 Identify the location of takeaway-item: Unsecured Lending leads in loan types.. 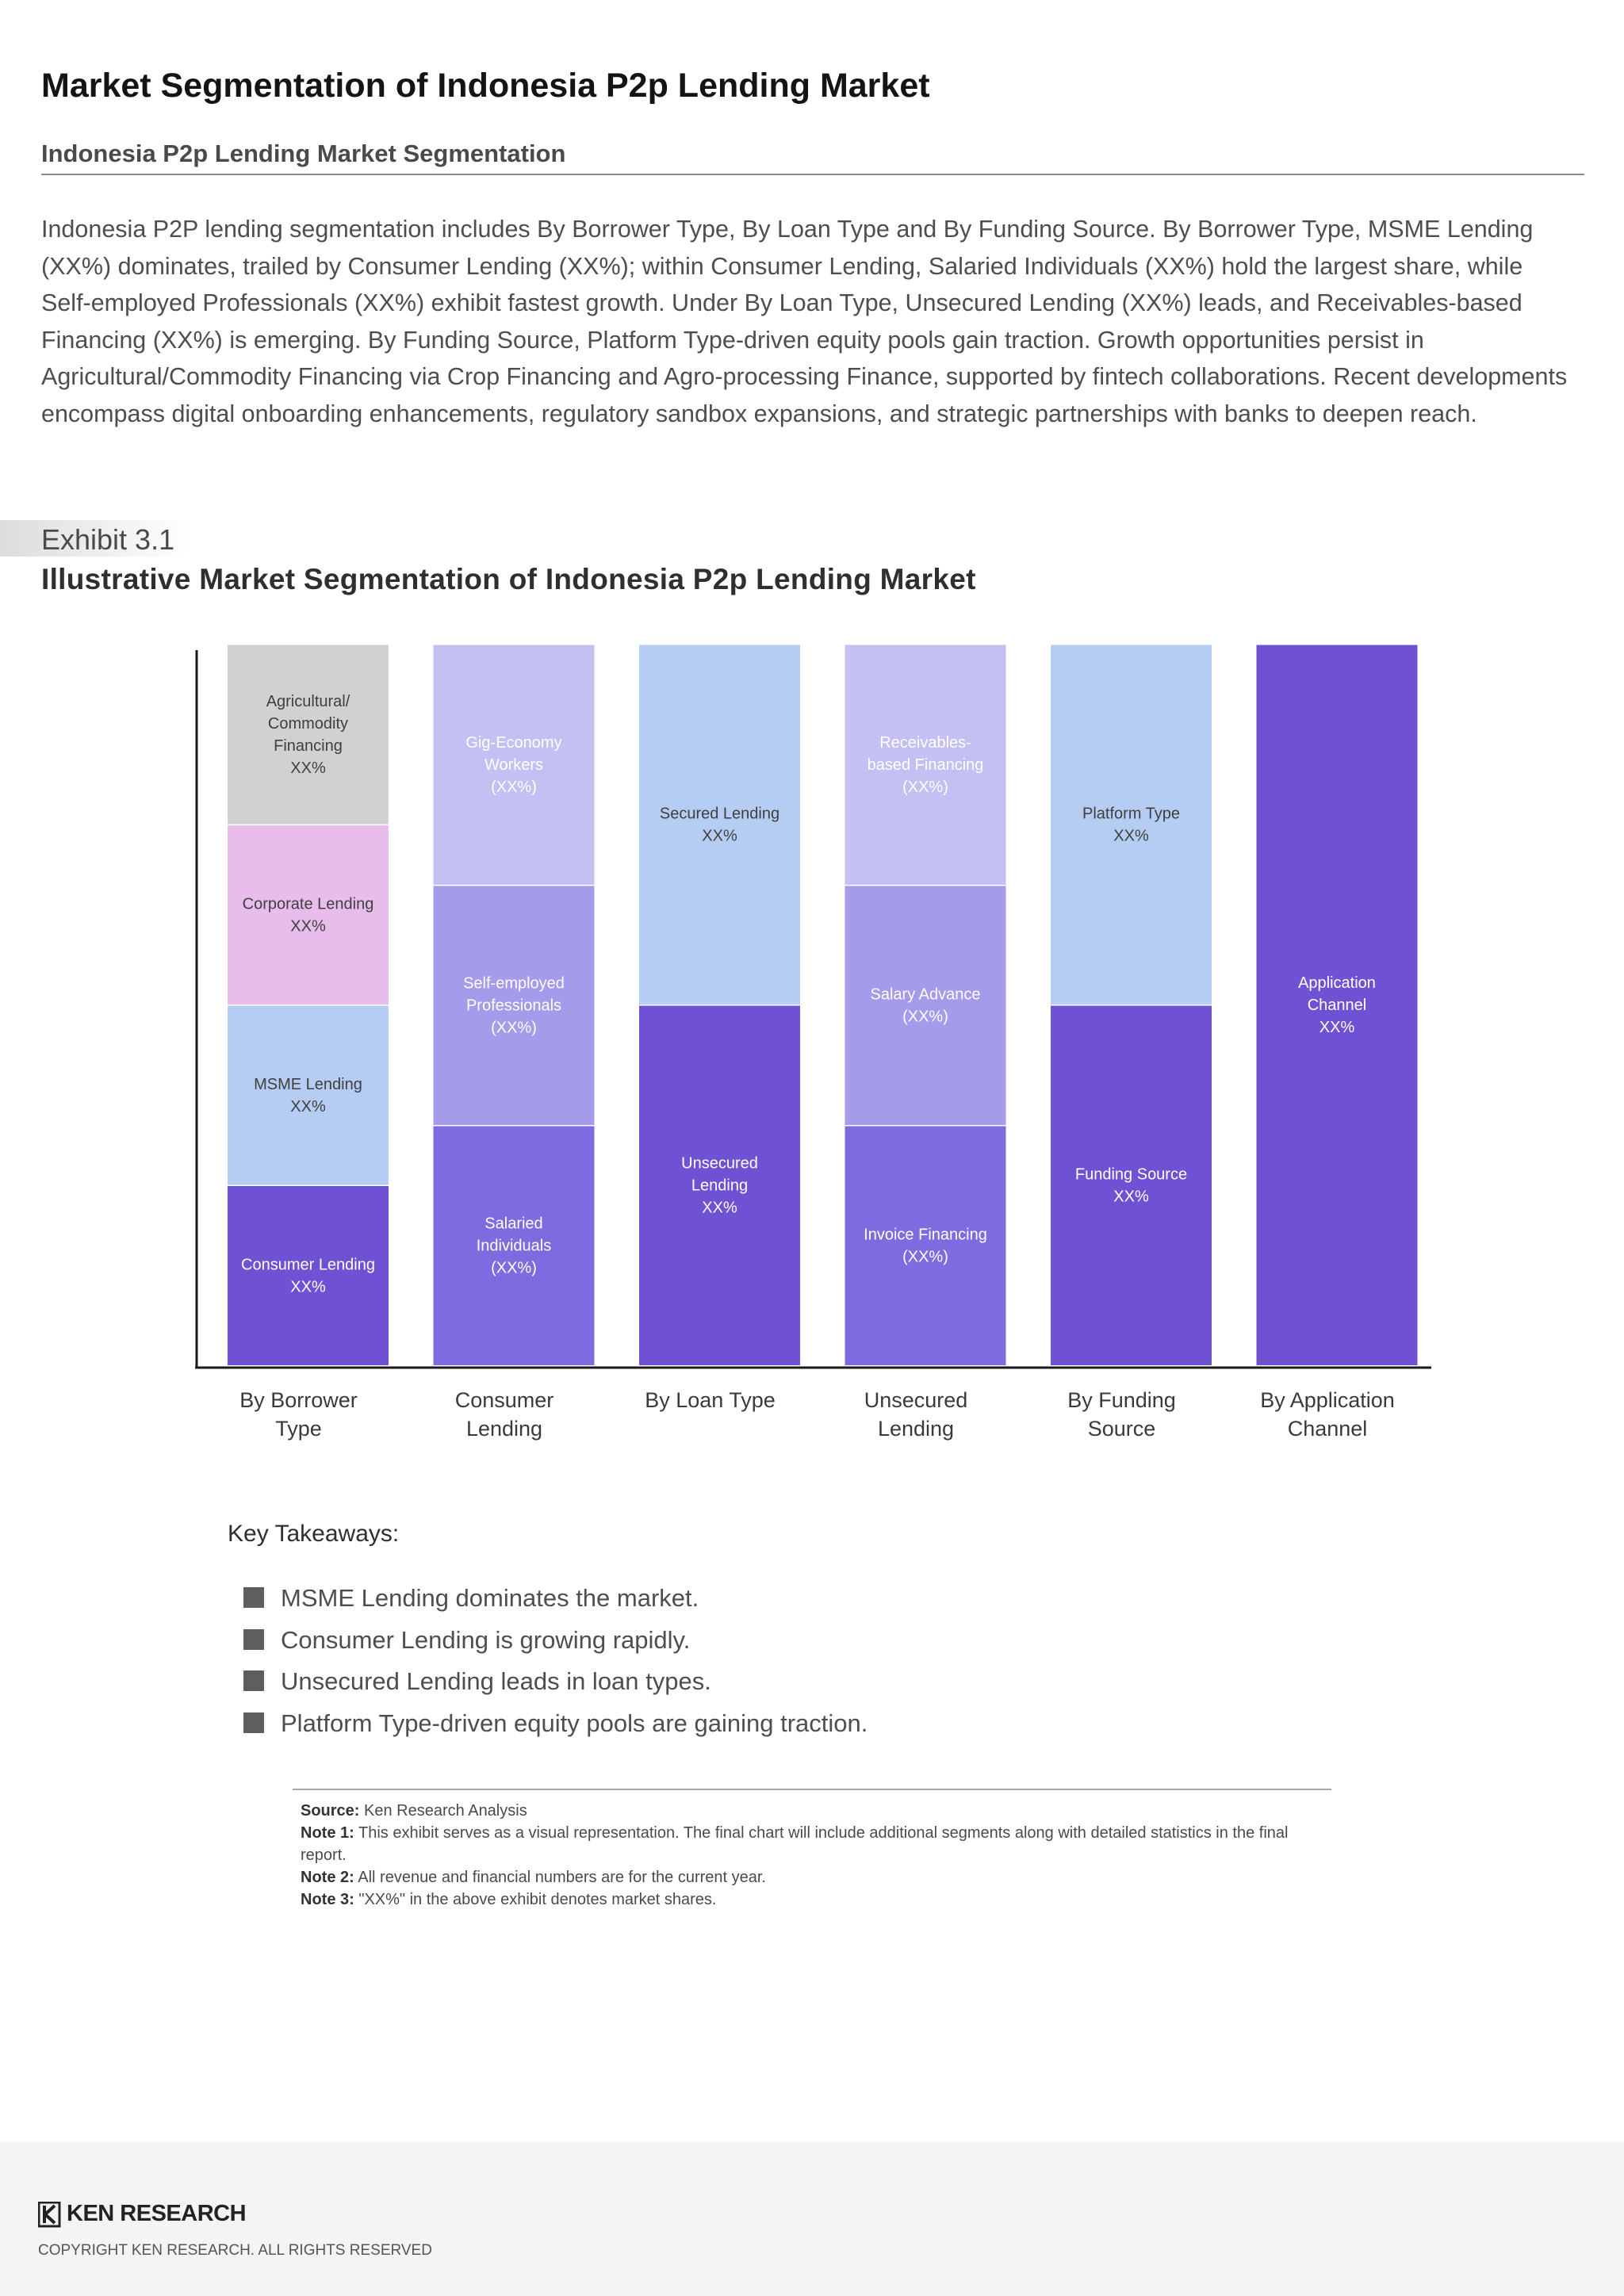
(555, 1682).